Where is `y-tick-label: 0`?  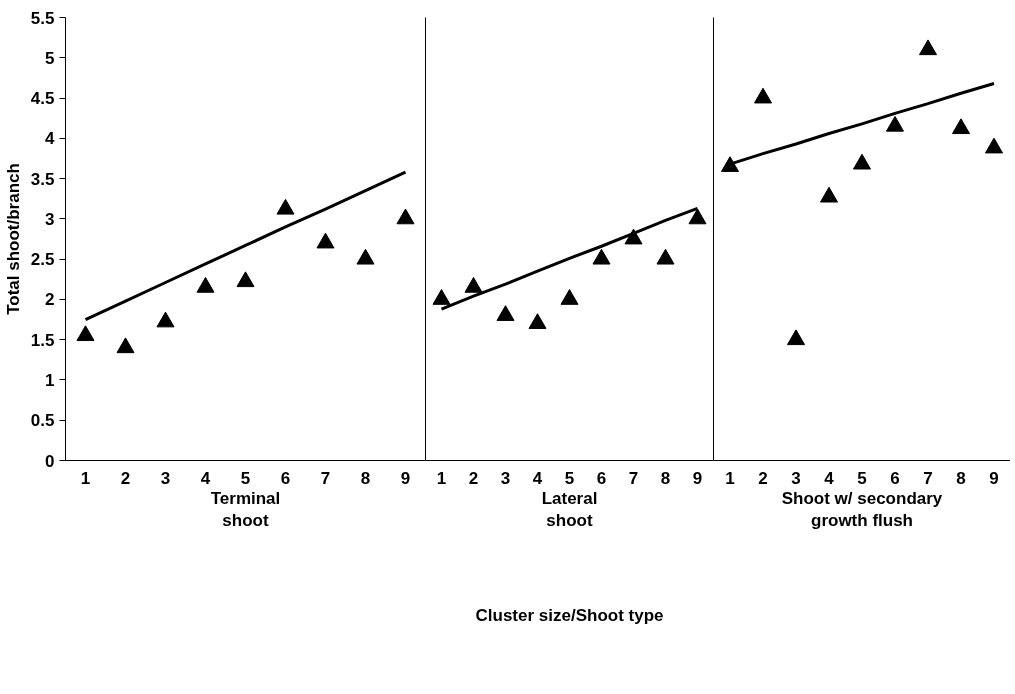 y-tick-label: 0 is located at coordinates (50, 461).